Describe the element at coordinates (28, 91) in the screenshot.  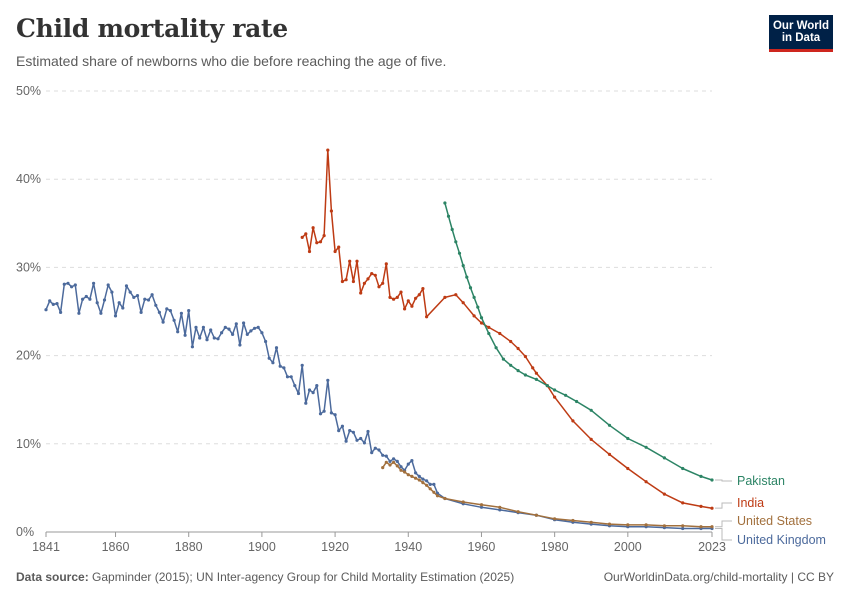
I see `y-tick-label: 50%` at that location.